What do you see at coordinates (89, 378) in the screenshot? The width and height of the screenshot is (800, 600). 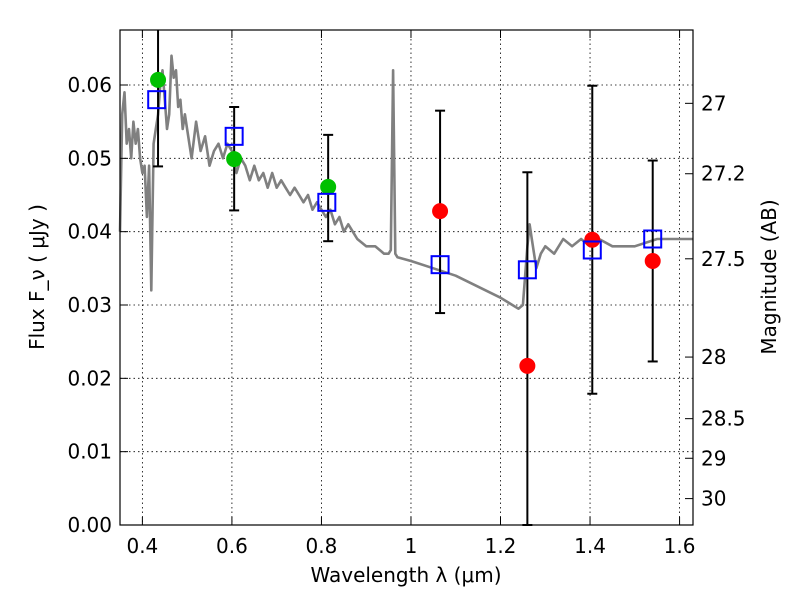 I see `y-tick-label: 0.02` at bounding box center [89, 378].